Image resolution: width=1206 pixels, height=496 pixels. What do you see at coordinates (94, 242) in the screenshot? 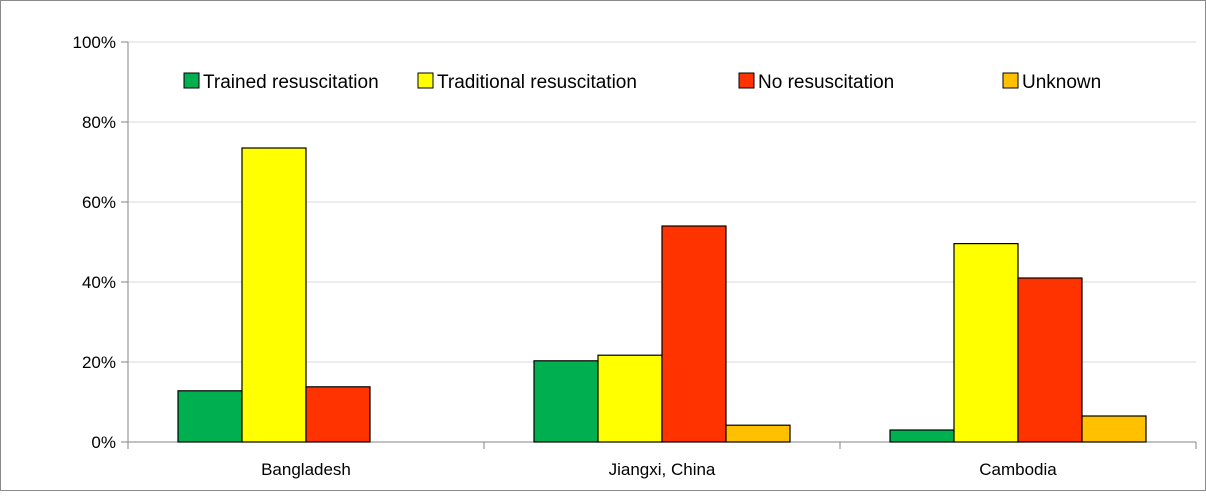
I see `y-tick-labels: 0% 20% 40% 60% 80% 100%` at bounding box center [94, 242].